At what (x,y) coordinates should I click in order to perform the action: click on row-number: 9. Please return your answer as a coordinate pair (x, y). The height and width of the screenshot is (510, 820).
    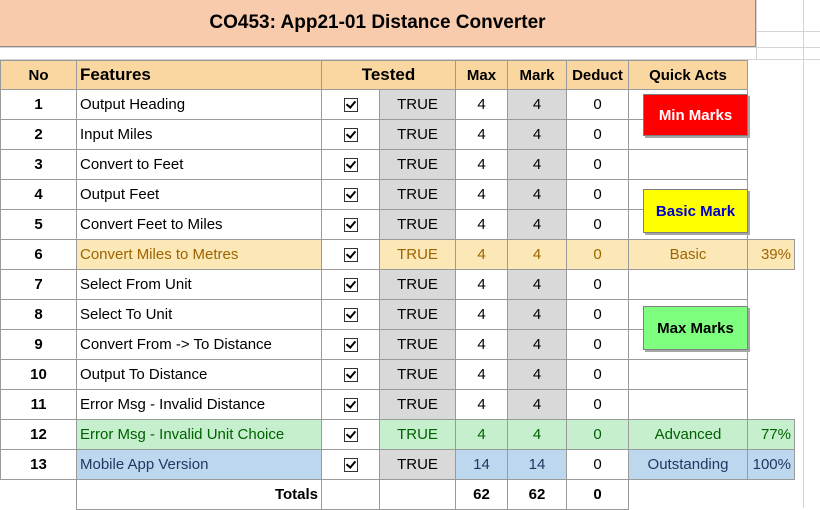
    Looking at the image, I should click on (38, 344).